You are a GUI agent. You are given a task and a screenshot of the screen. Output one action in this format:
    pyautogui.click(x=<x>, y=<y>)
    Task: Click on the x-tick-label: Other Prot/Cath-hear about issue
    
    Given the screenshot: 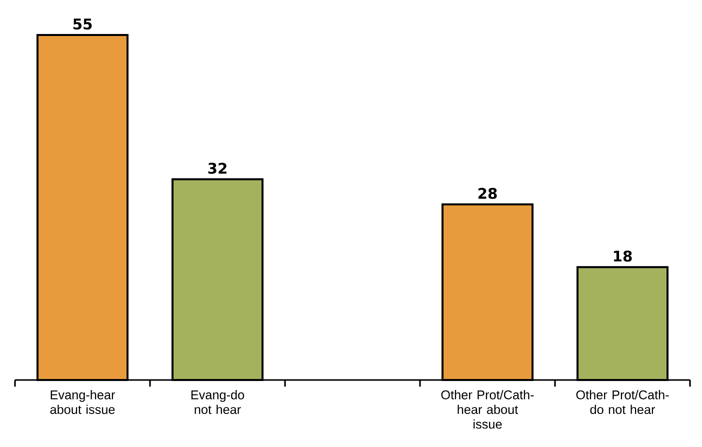 What is the action you would take?
    pyautogui.click(x=487, y=409)
    